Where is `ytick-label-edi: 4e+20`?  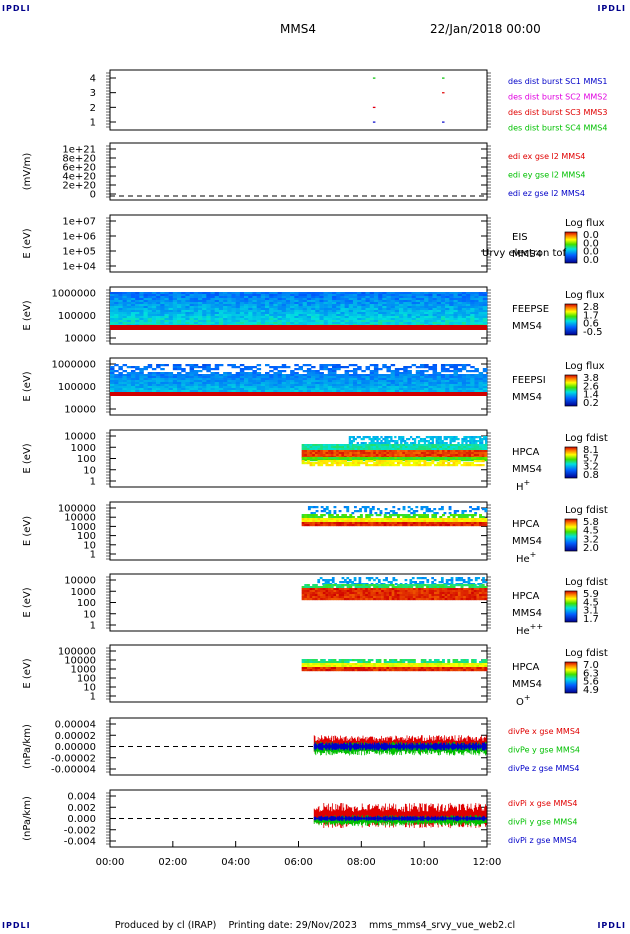
ytick-label-edi: 4e+20 is located at coordinates (79, 177).